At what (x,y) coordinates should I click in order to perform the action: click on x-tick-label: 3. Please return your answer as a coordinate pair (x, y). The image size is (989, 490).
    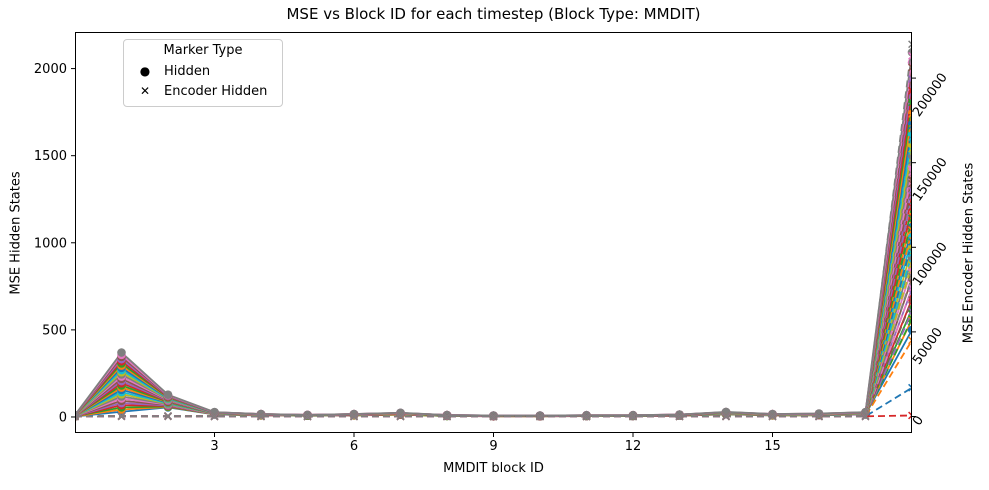
    Looking at the image, I should click on (214, 446).